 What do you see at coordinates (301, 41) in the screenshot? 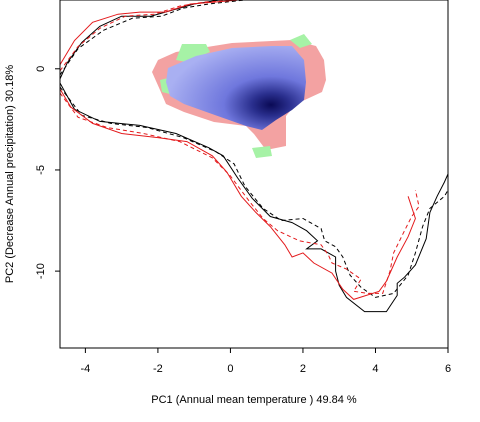
I see `green-region-right` at bounding box center [301, 41].